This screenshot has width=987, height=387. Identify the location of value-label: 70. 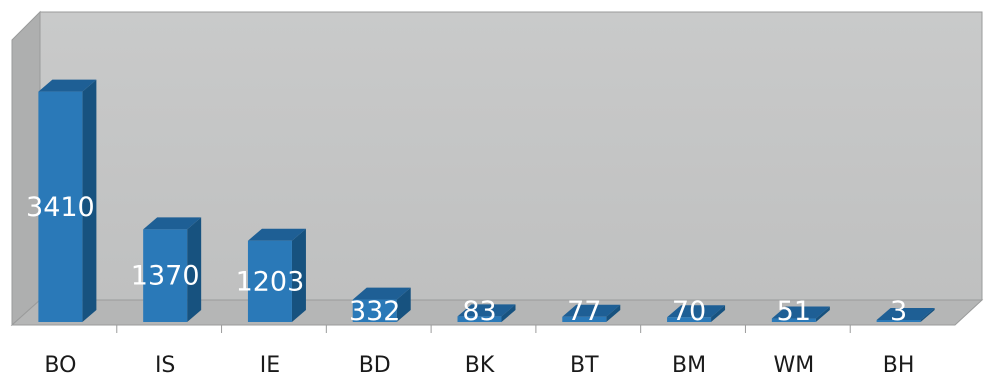
(689, 311).